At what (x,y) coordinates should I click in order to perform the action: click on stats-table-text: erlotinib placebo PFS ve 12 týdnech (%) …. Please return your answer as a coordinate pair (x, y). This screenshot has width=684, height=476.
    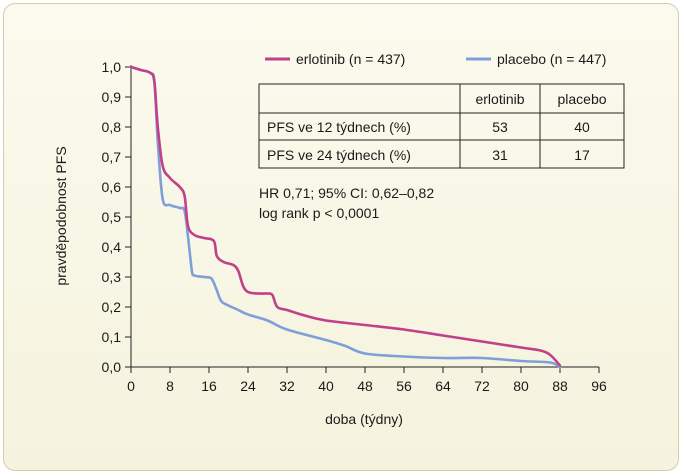
    Looking at the image, I should click on (437, 127).